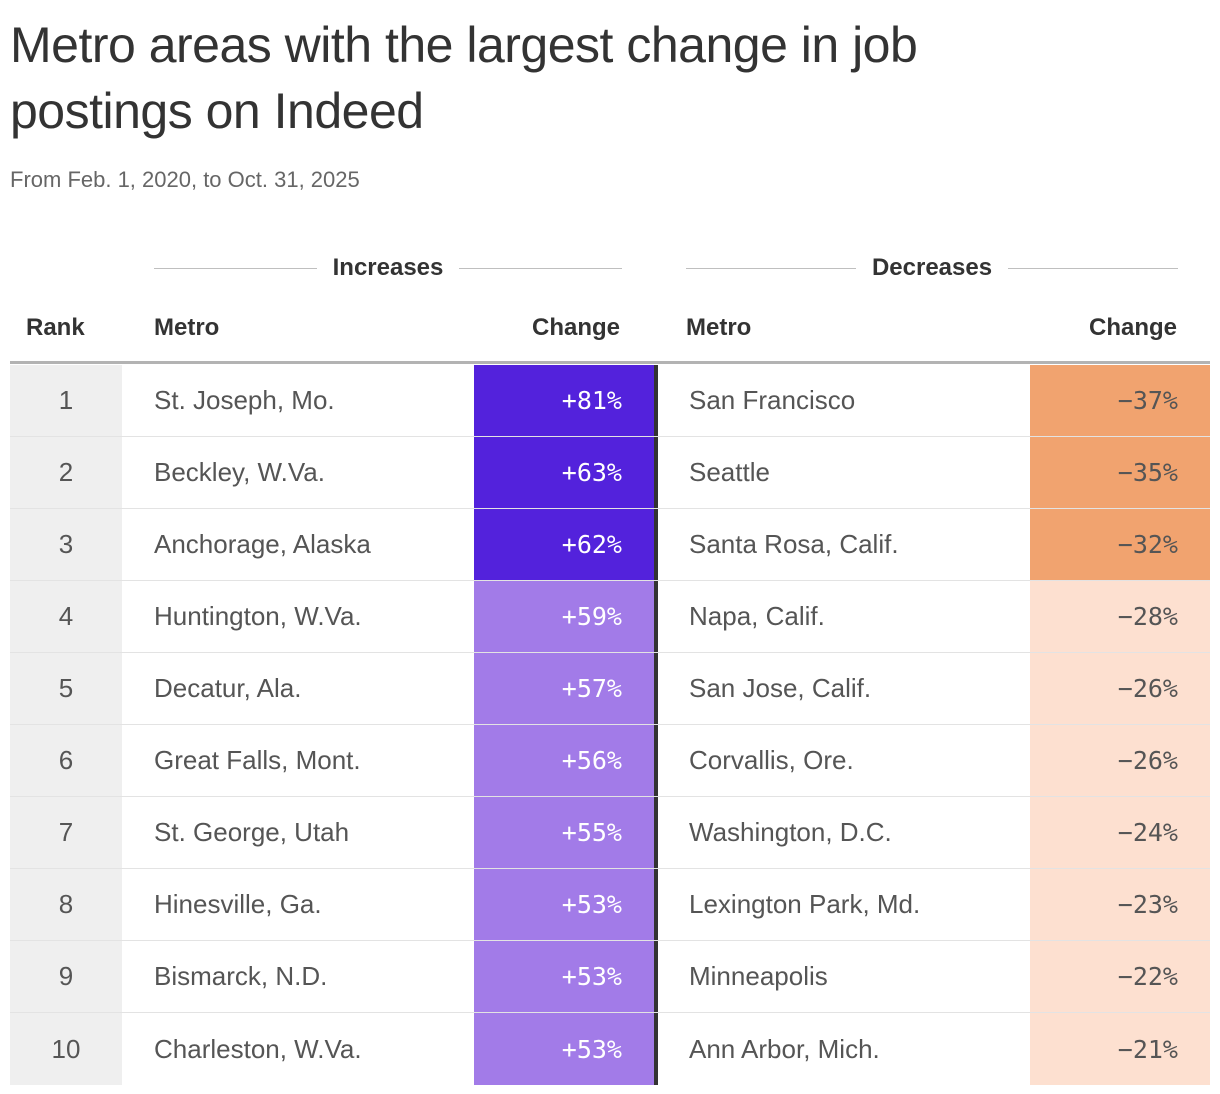 This screenshot has height=1094, width=1220. Describe the element at coordinates (780, 688) in the screenshot. I see `decrease-metro-cell: San Jose, Calif.` at that location.